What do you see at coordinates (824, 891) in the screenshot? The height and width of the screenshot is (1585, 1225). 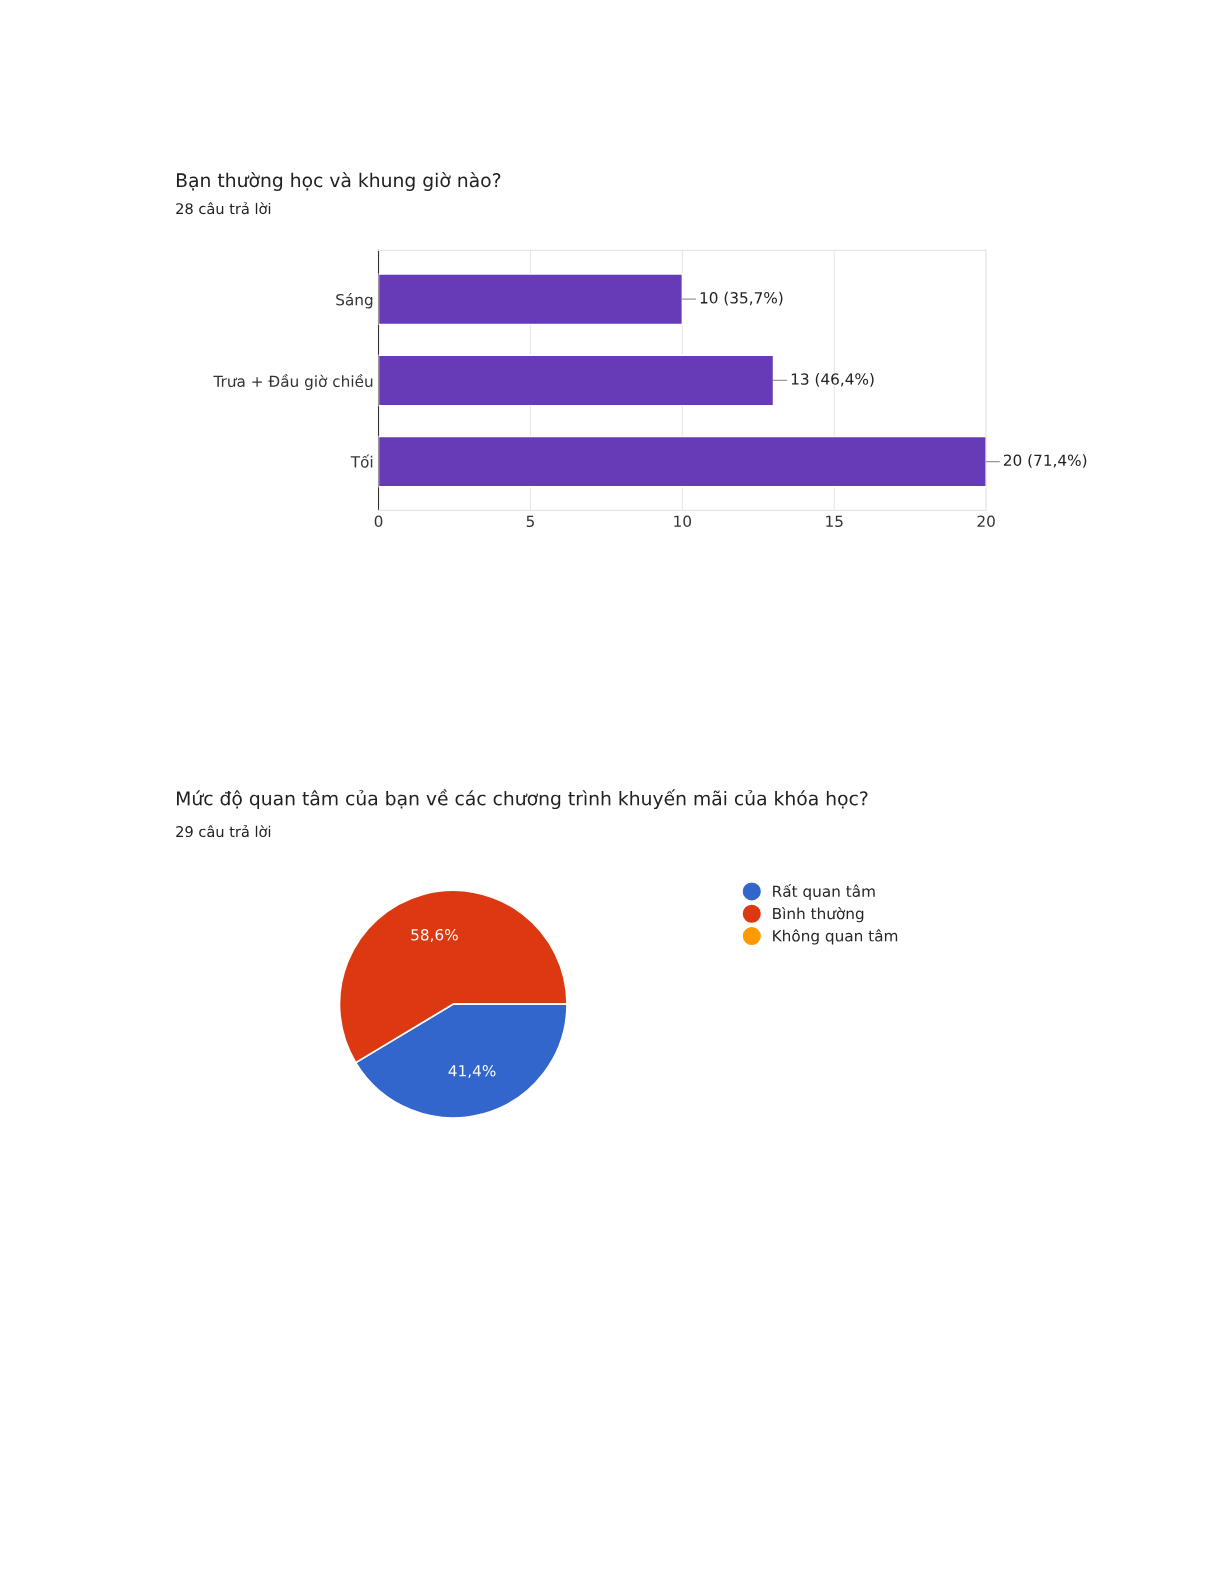 I see `legend-label: Rất quan tâm` at bounding box center [824, 891].